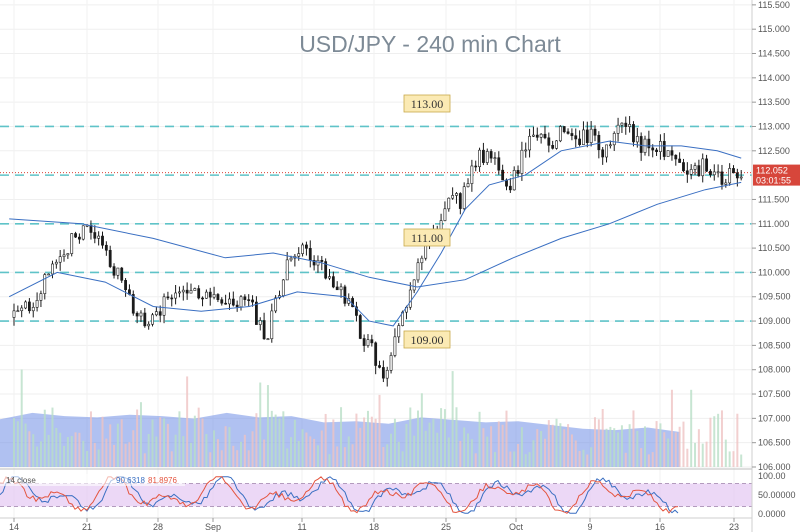 This screenshot has height=532, width=800. Describe the element at coordinates (589, 527) in the screenshot. I see `x-tick-label: 9` at that location.